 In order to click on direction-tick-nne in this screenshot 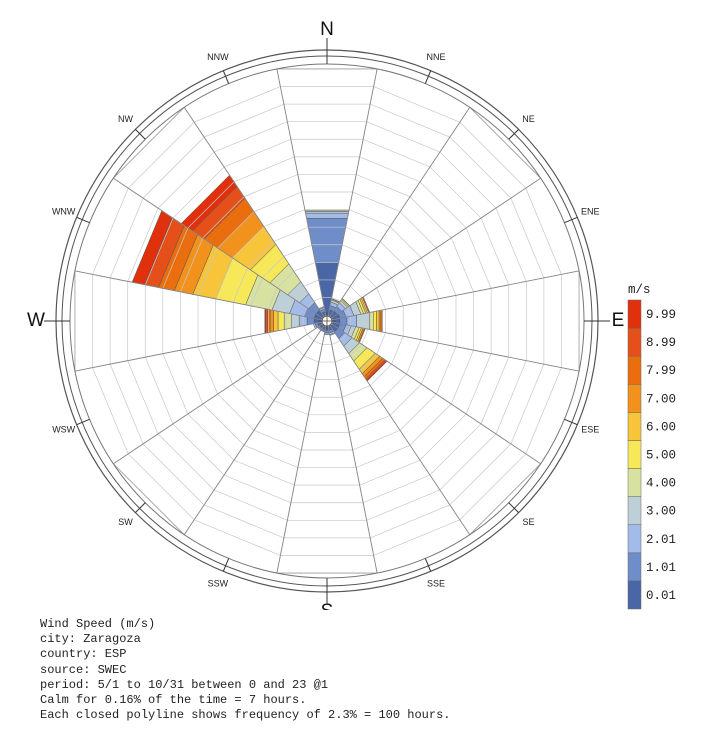, I will do `click(428, 77)`.